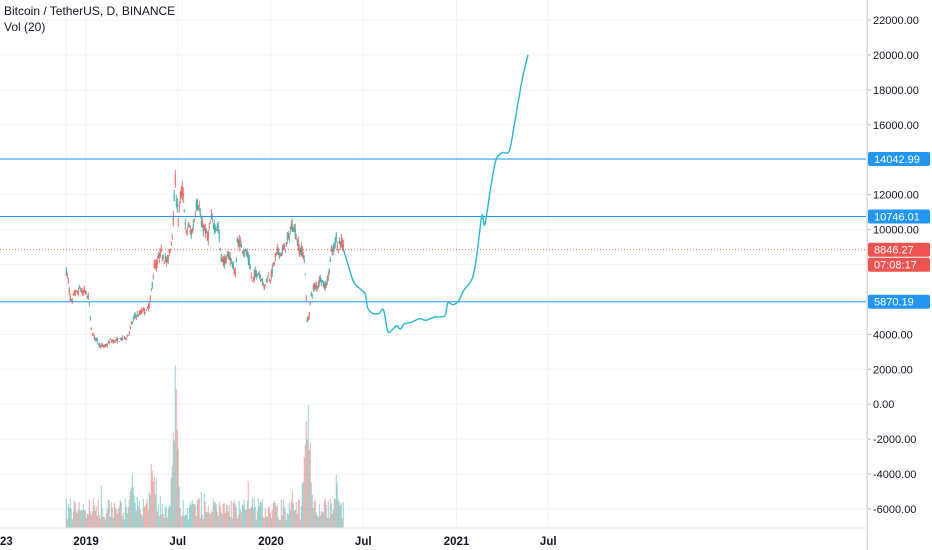 The height and width of the screenshot is (550, 932). I want to click on symbol-legend: Bitcoin / TetherUS, D, BINANCE, so click(90, 11).